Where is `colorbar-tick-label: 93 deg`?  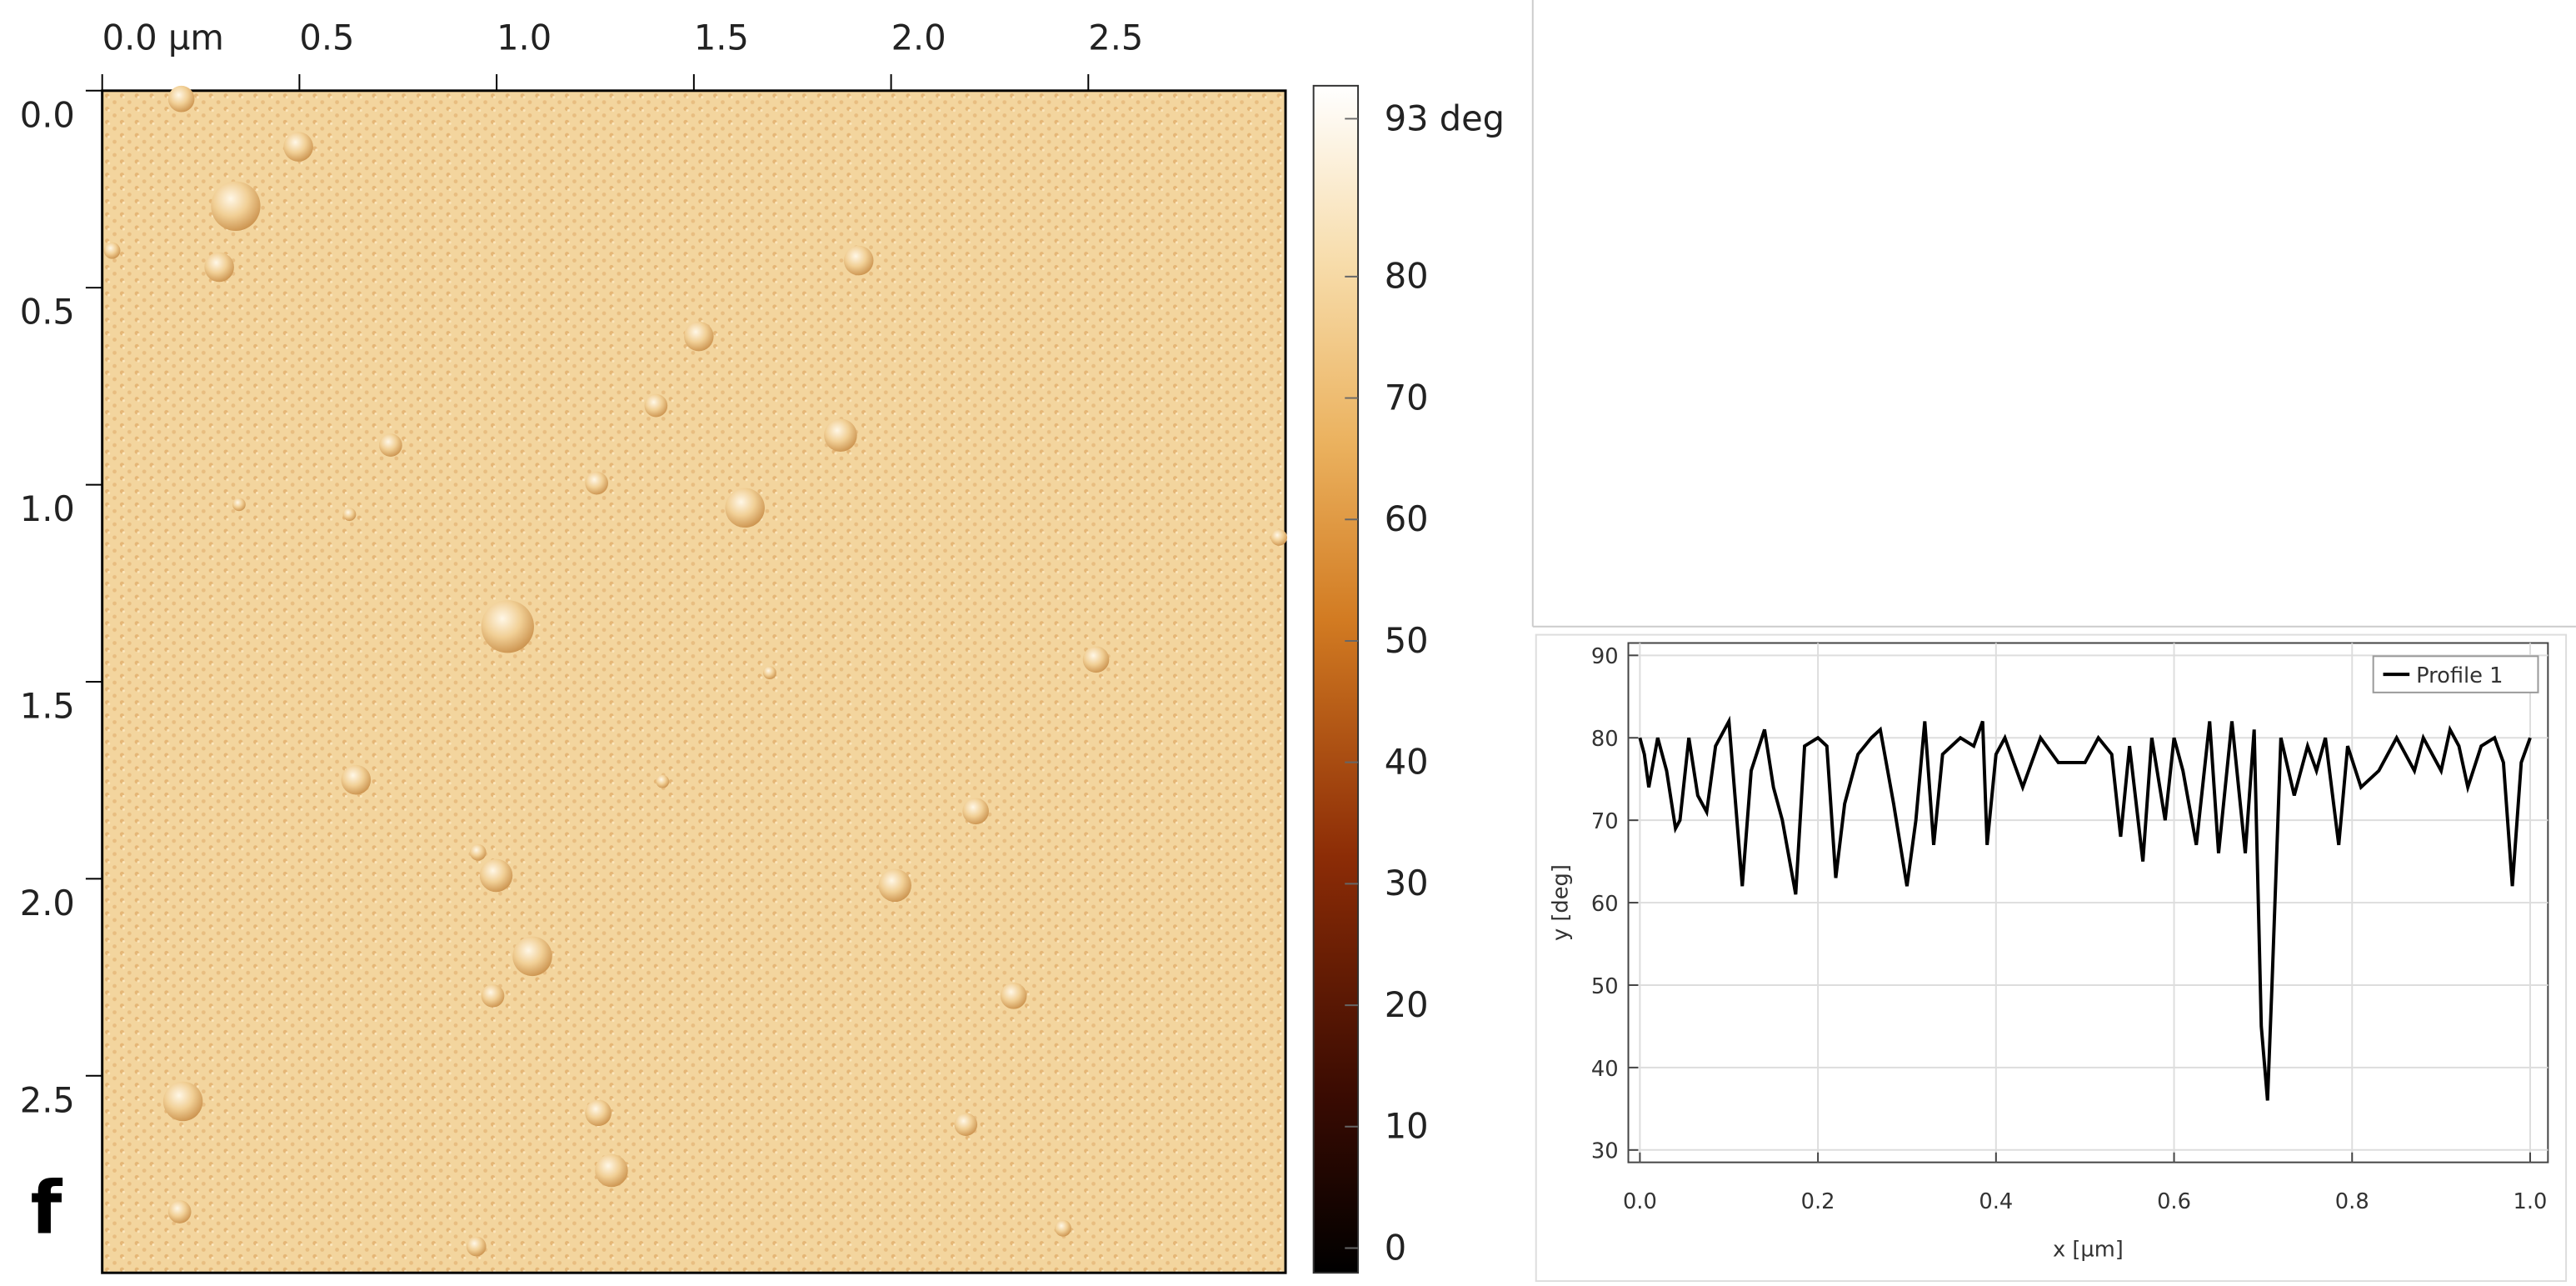
colorbar-tick-label: 93 deg is located at coordinates (1445, 118).